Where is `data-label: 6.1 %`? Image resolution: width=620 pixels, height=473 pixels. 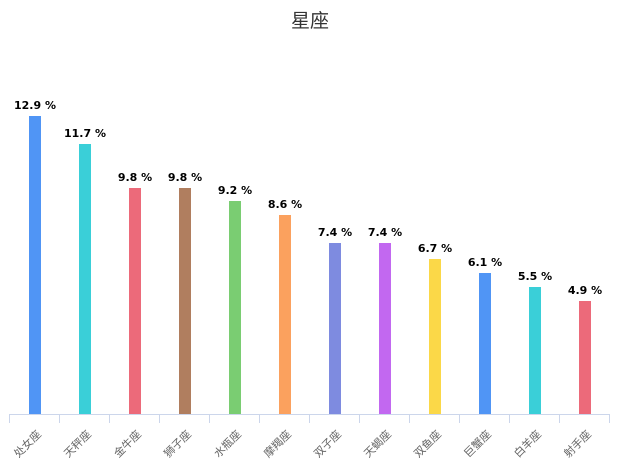
data-label: 6.1 % is located at coordinates (485, 262).